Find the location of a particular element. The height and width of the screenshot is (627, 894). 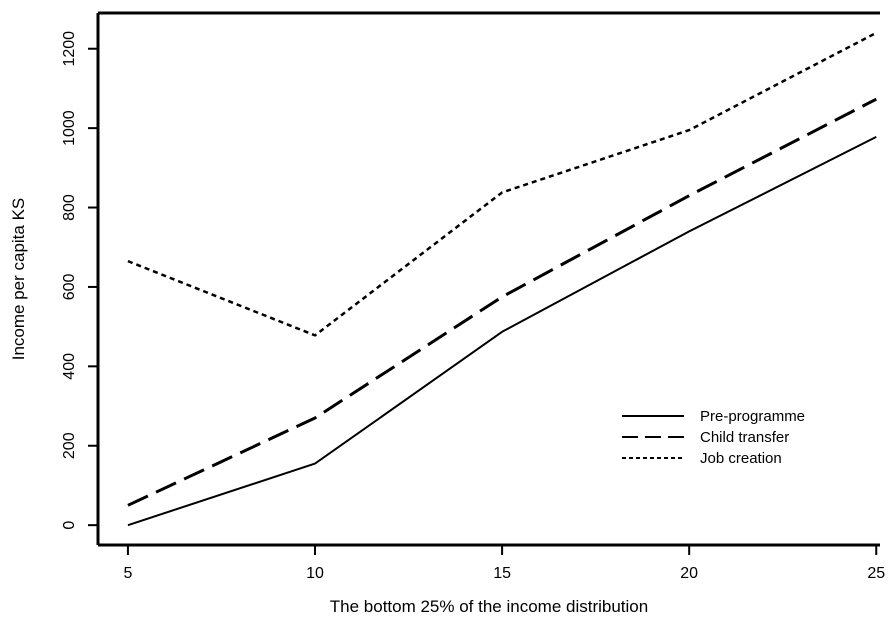

y-tick-label: 1000 is located at coordinates (69, 128).